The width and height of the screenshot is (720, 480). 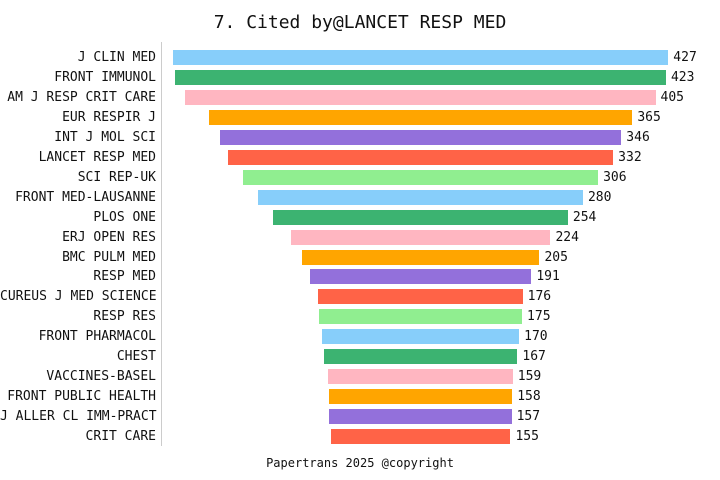 What do you see at coordinates (630, 157) in the screenshot?
I see `value-label: 332` at bounding box center [630, 157].